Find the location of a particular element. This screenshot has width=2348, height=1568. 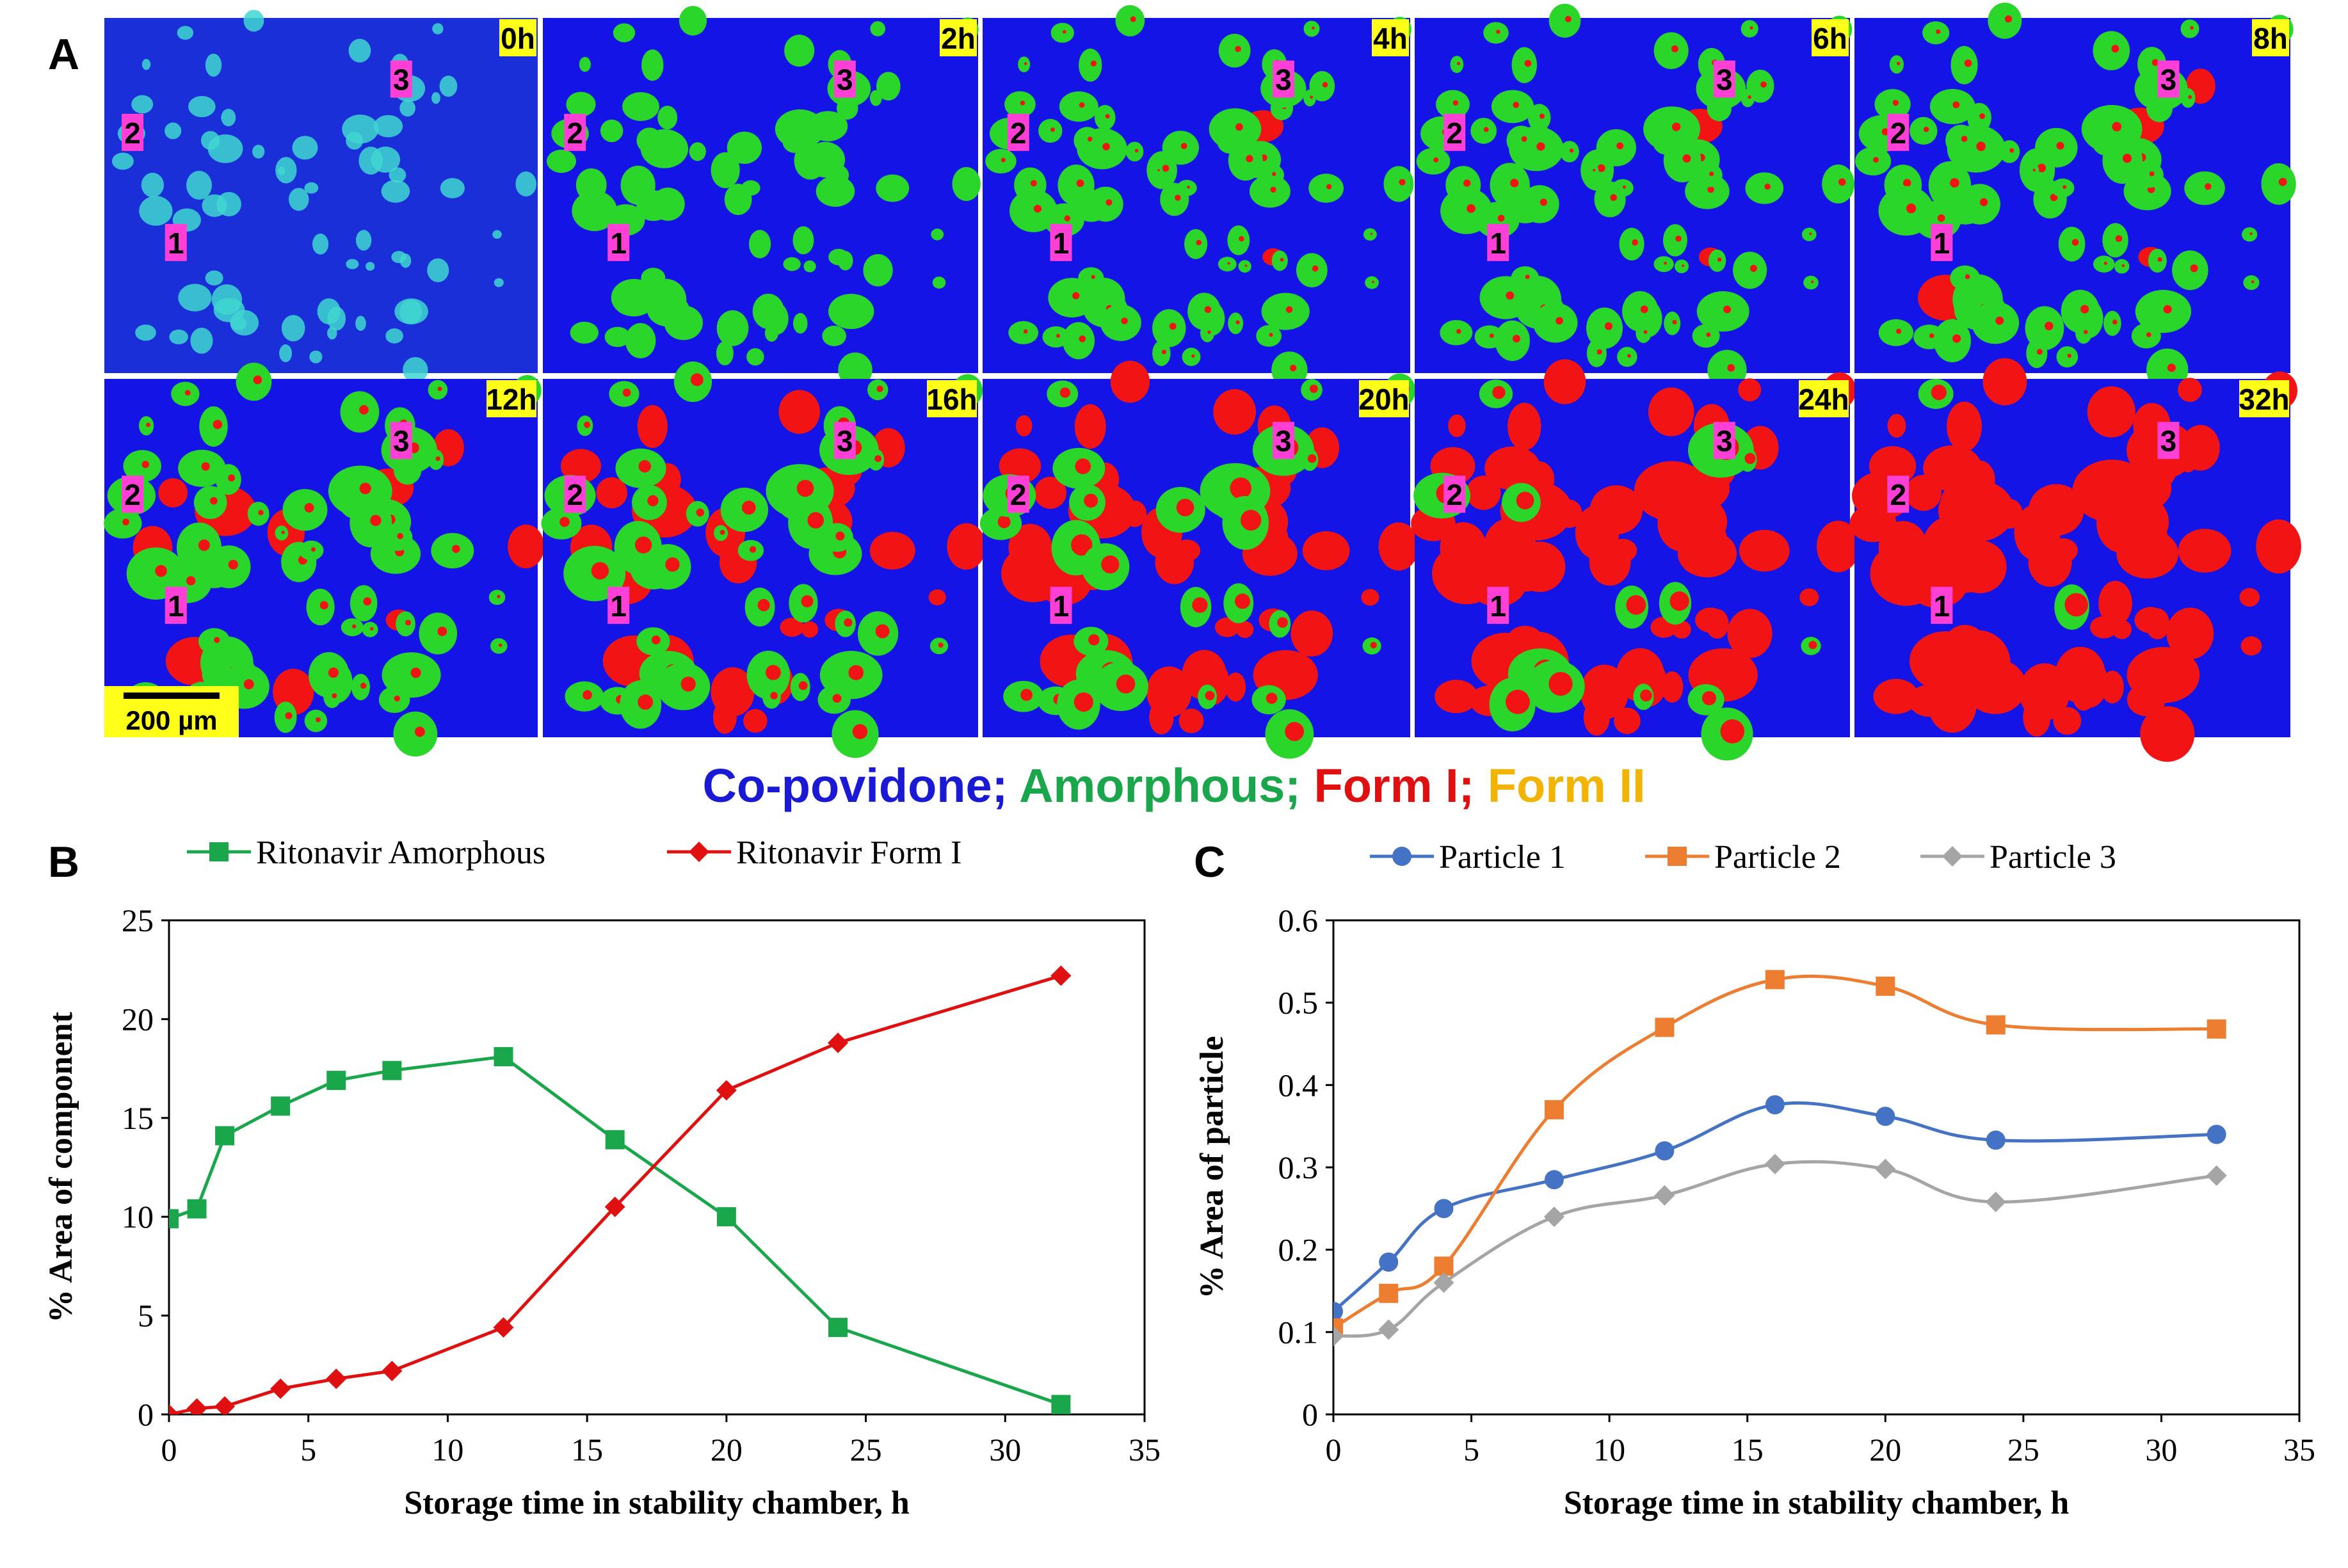

time-label: 32h is located at coordinates (2264, 399).